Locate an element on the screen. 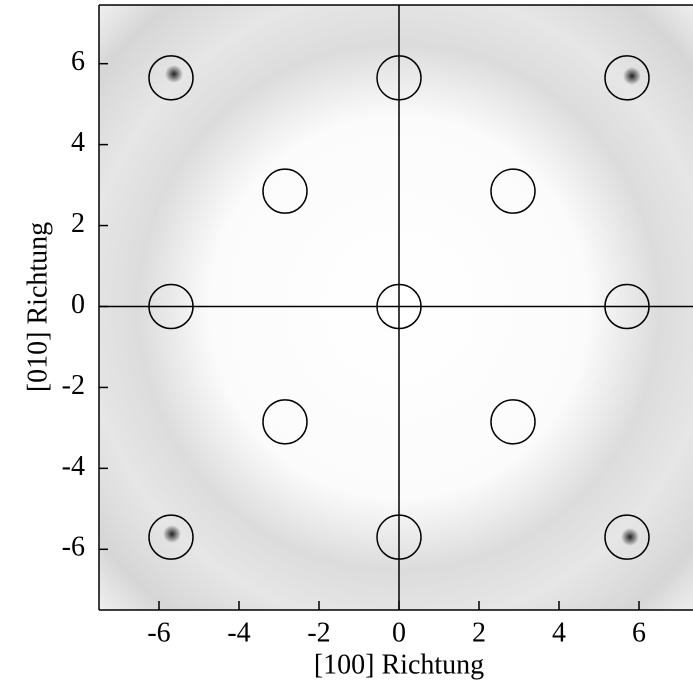  y-tick-label: 0 is located at coordinates (78, 304).